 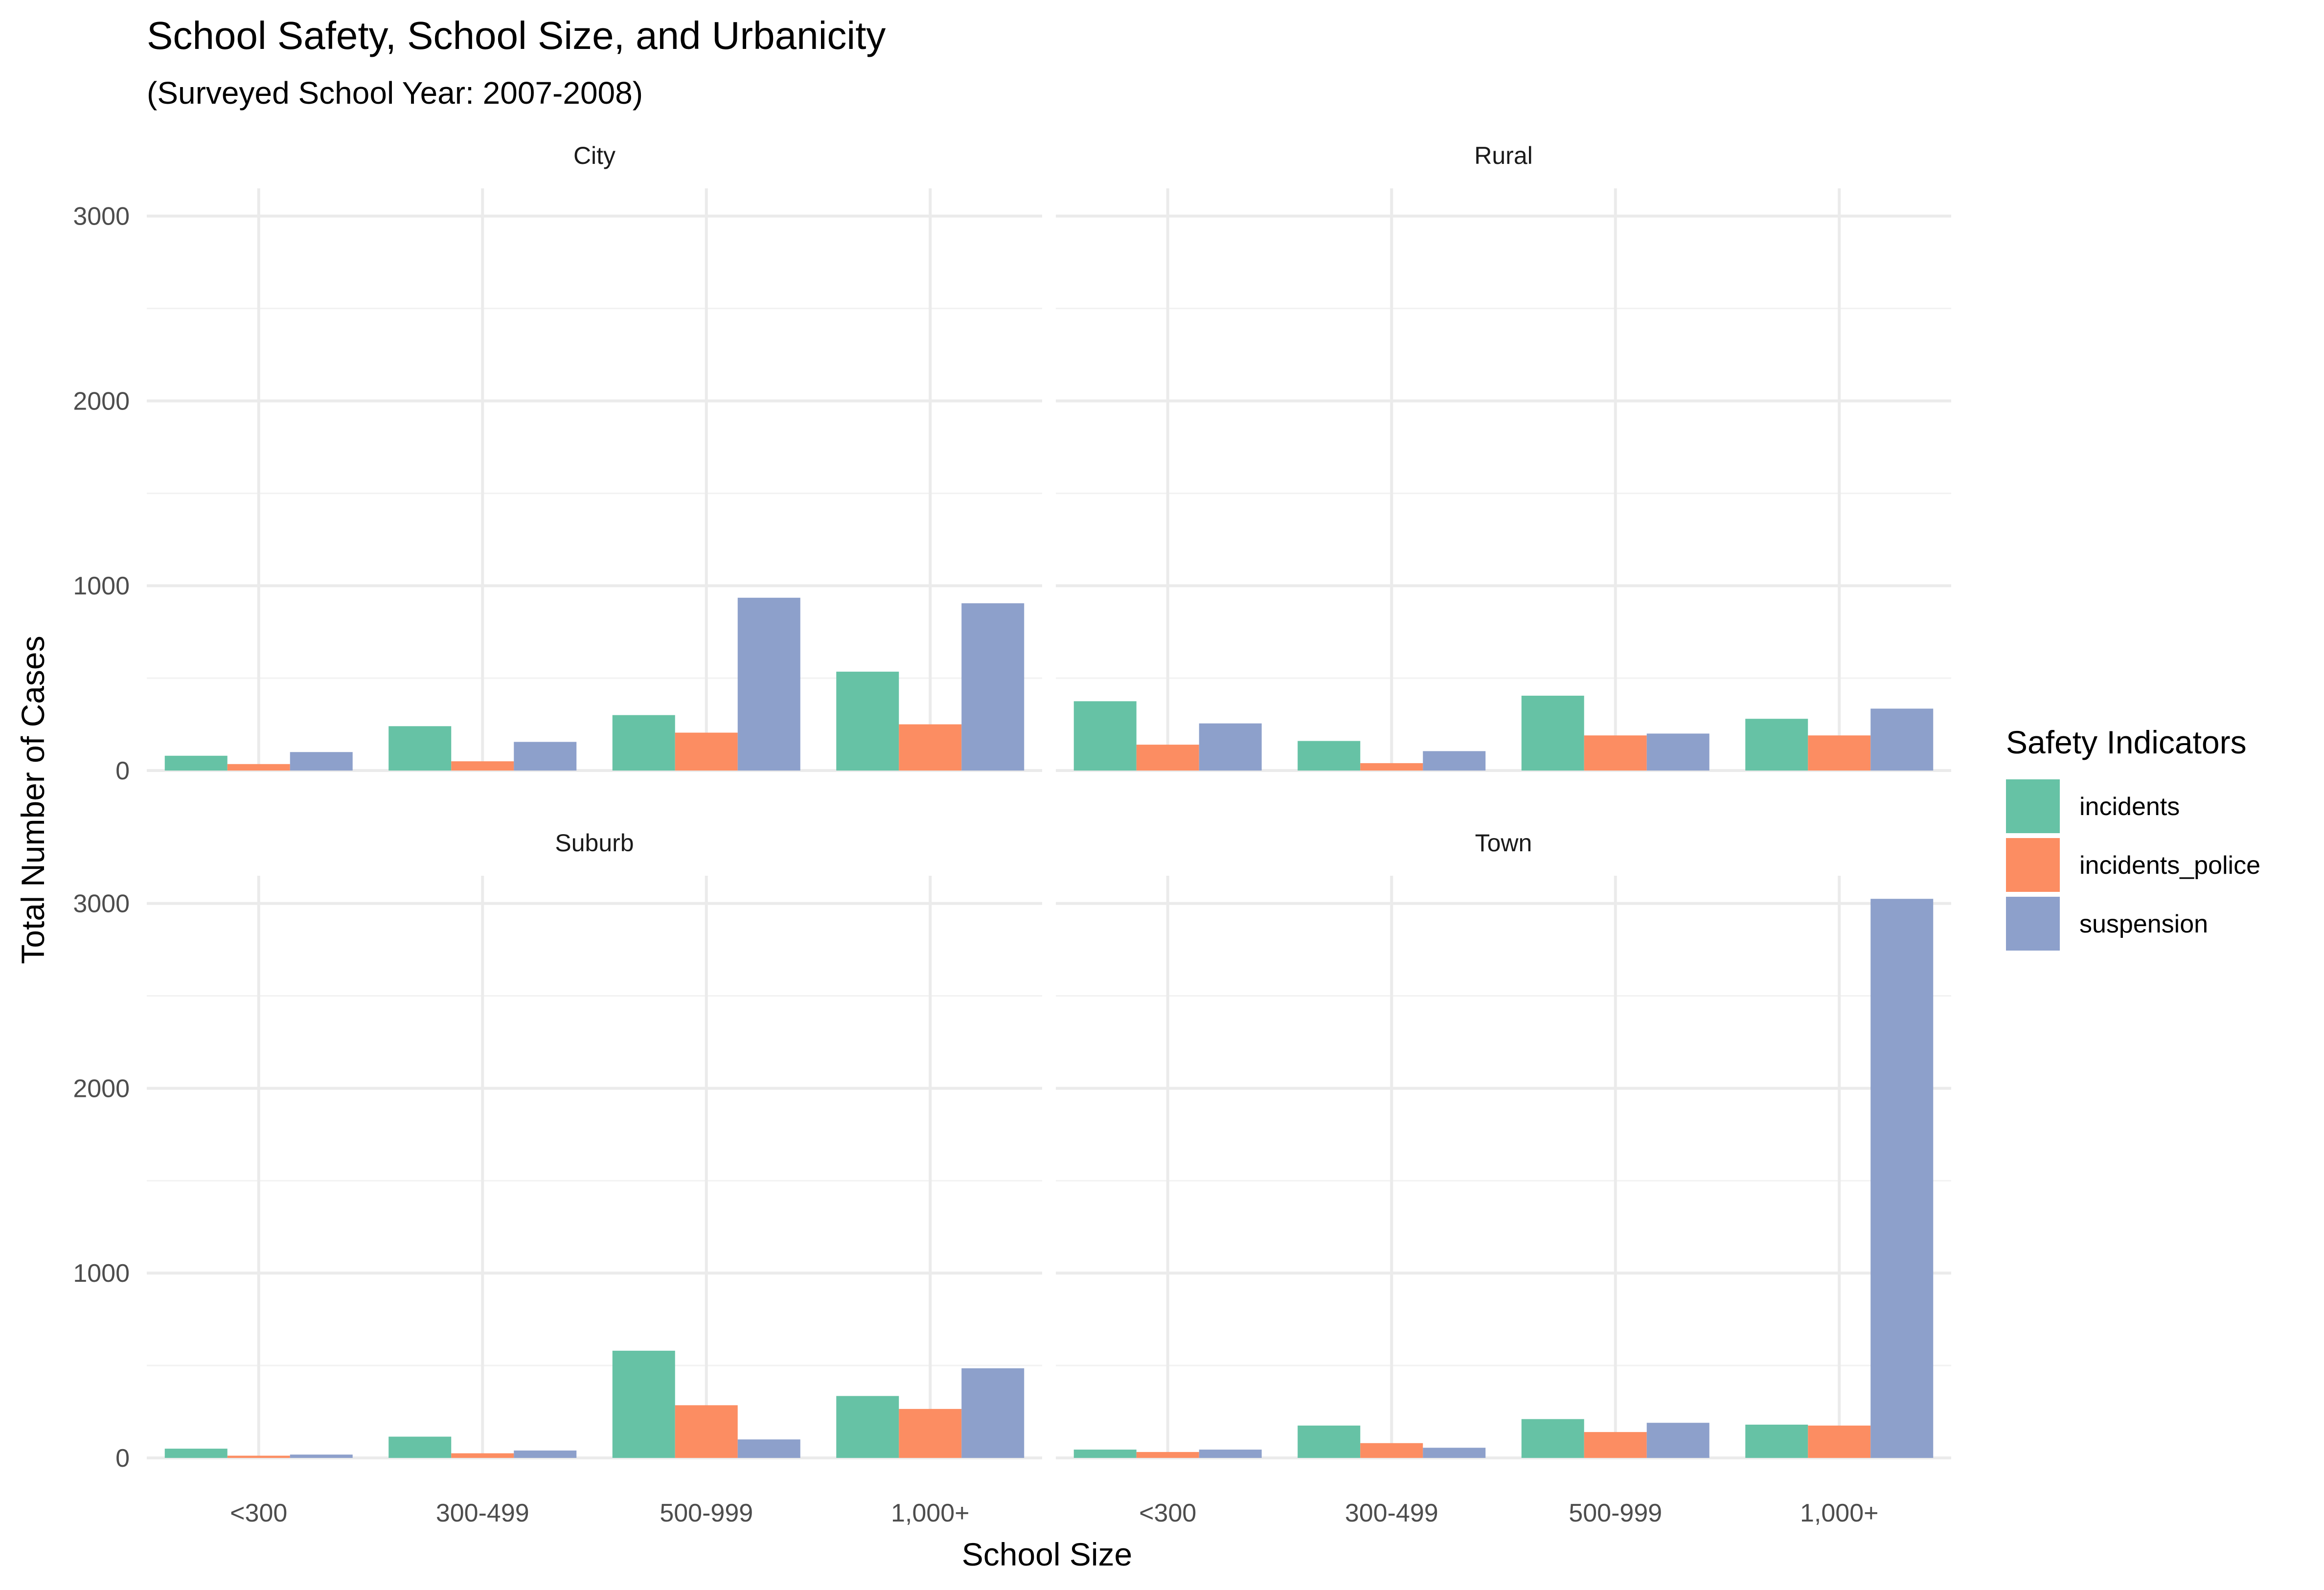 What do you see at coordinates (395, 93) in the screenshot?
I see `chart-subtitle: (Surveyed School Year: 2007-2008)` at bounding box center [395, 93].